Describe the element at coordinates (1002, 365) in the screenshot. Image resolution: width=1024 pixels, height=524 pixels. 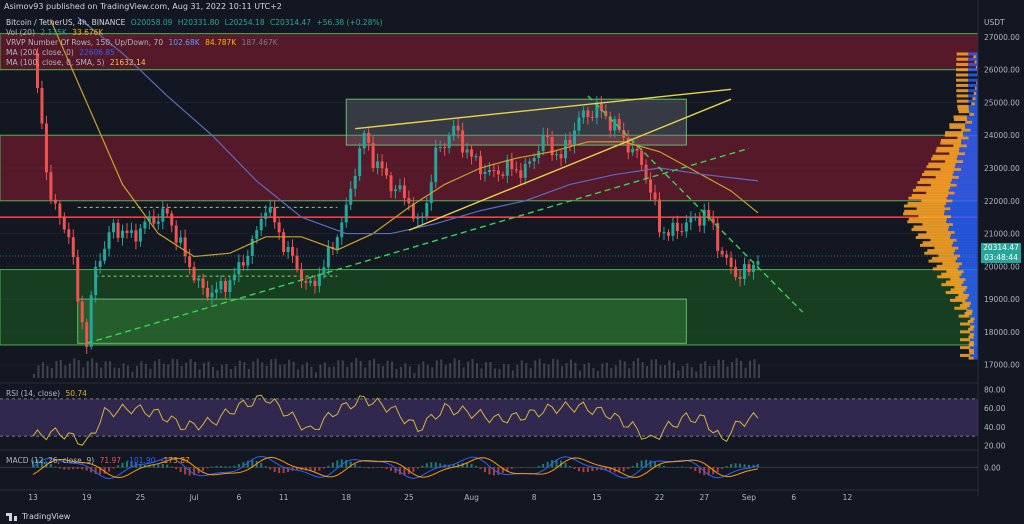
I see `price-tick-label: 17000.00` at that location.